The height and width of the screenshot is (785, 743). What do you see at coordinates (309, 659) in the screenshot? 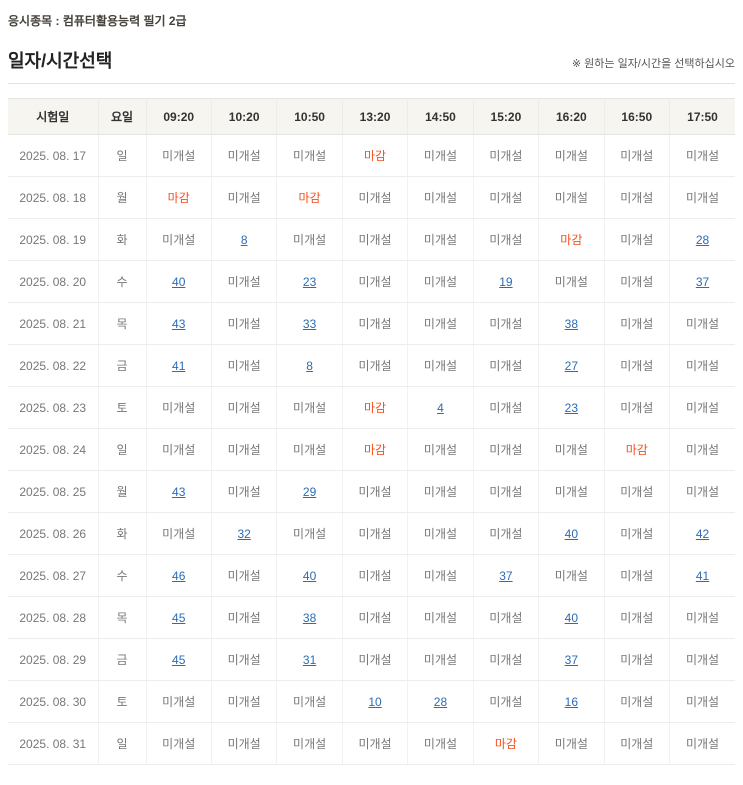
I see `seat-count-link: 31` at bounding box center [309, 659].